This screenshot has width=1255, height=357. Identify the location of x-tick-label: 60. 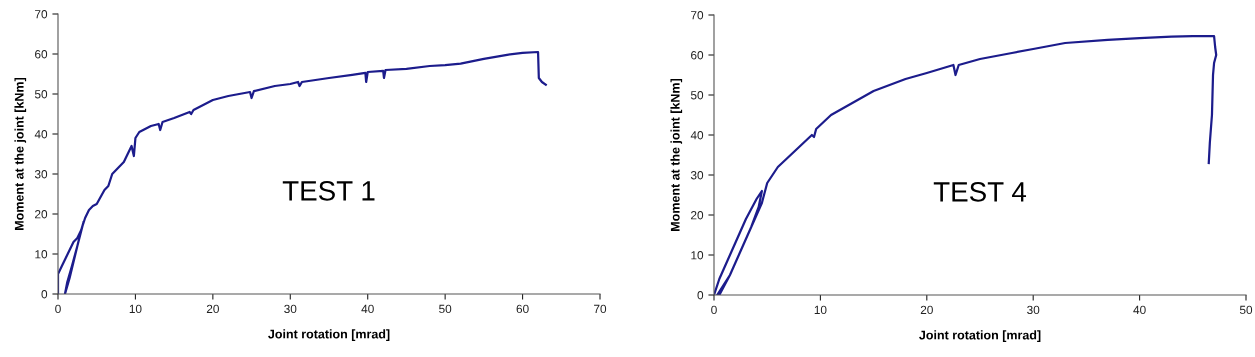
(522, 309).